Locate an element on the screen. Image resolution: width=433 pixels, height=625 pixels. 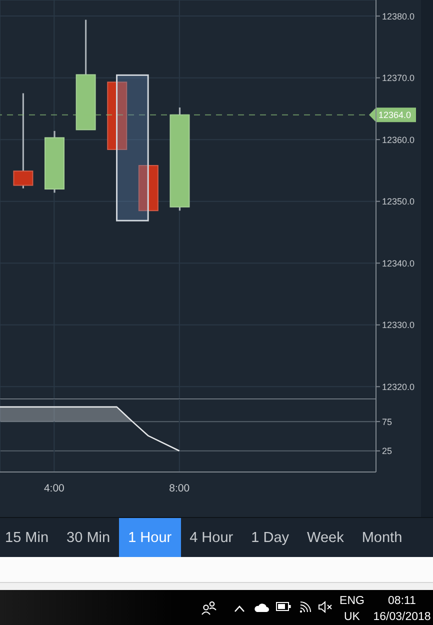
text: 1 Day is located at coordinates (270, 538).